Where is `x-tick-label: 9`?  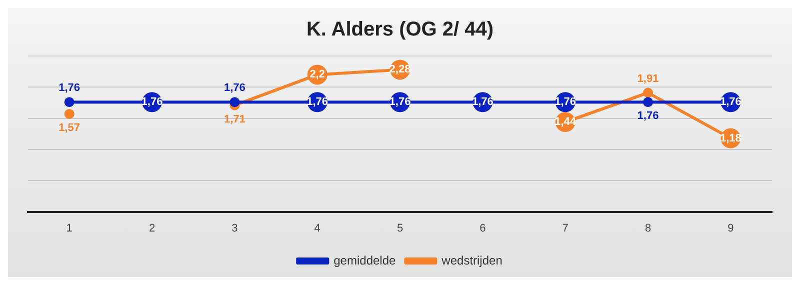 x-tick-label: 9 is located at coordinates (731, 228).